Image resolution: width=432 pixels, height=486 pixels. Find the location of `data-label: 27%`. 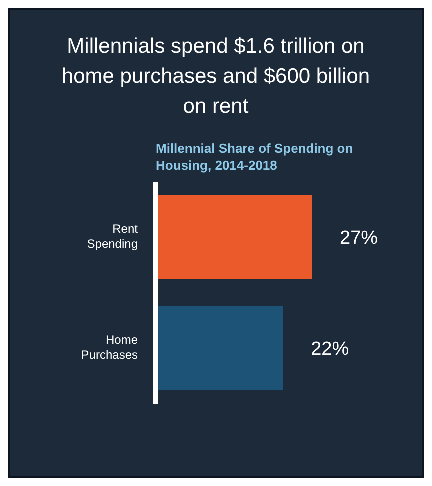

data-label: 27% is located at coordinates (359, 239).